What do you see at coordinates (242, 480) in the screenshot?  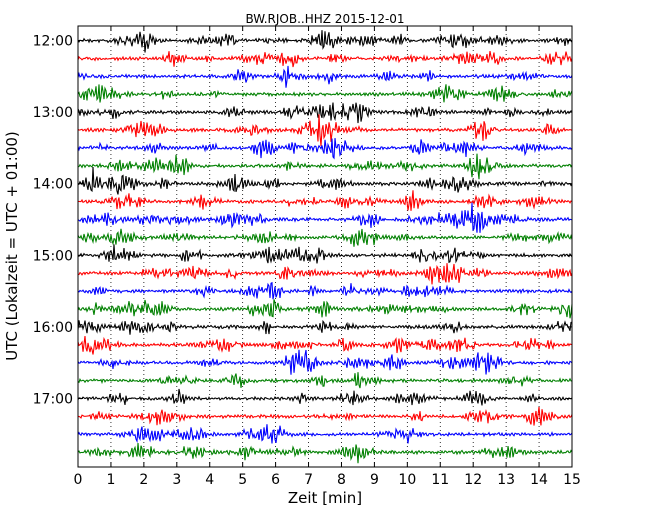 I see `x-tick-label: 5` at bounding box center [242, 480].